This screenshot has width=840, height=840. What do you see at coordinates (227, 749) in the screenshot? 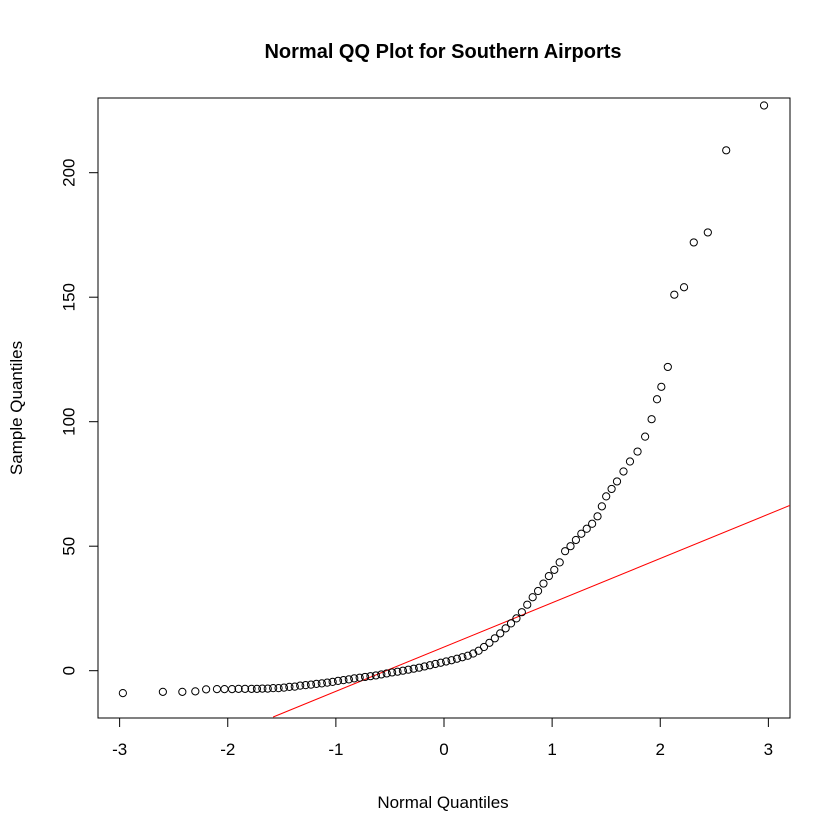
I see `x-tick-label: -2` at bounding box center [227, 749].